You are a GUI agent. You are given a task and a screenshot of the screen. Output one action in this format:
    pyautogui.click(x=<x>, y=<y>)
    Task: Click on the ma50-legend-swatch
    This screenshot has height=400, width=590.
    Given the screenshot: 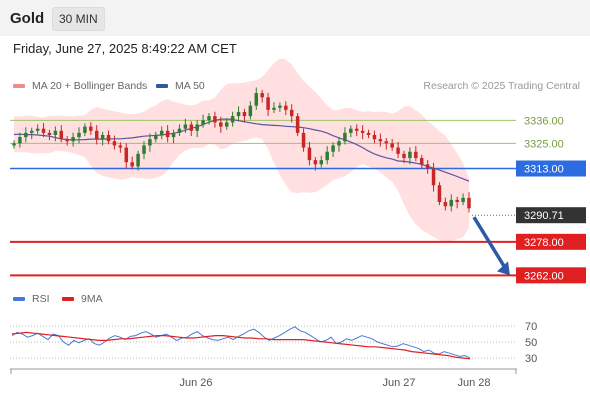 What is the action you would take?
    pyautogui.click(x=162, y=86)
    